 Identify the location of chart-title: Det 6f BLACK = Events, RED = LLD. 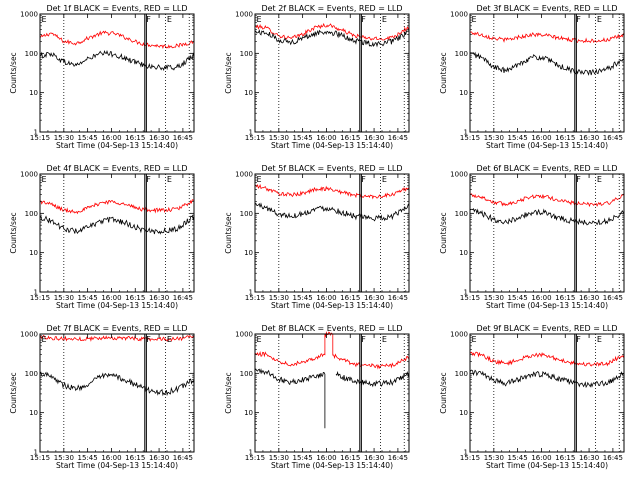
(546, 168).